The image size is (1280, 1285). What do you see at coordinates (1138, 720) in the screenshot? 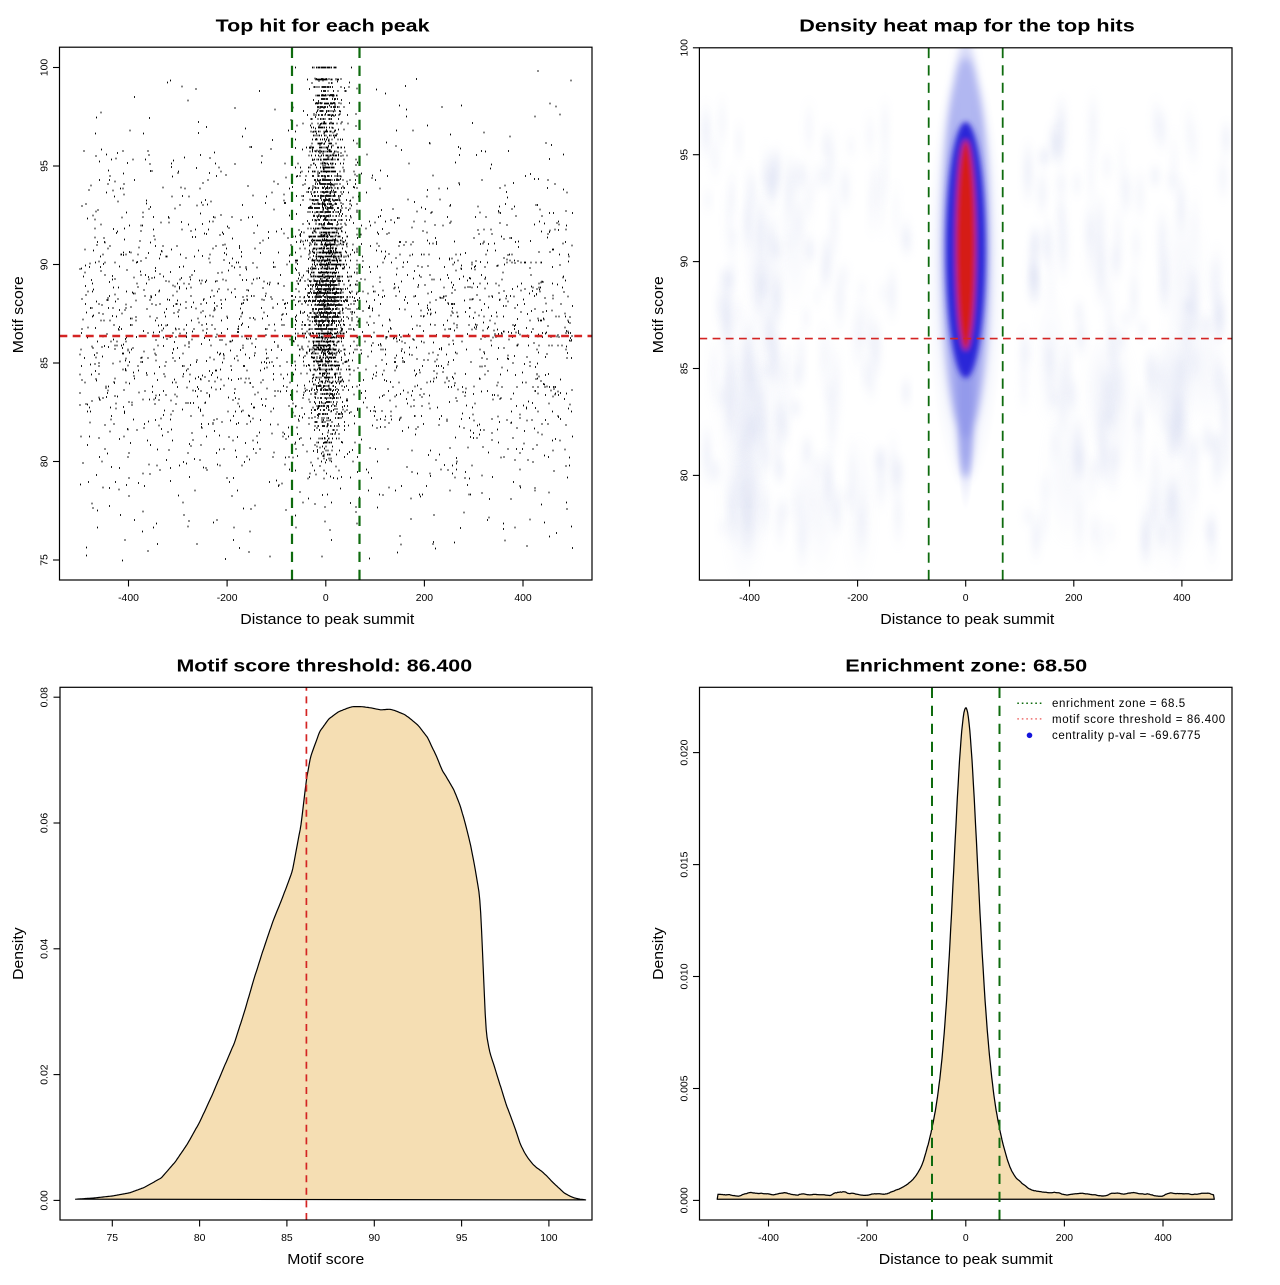
I see `svg-text: motif score threshold = 86.400` at bounding box center [1138, 720].